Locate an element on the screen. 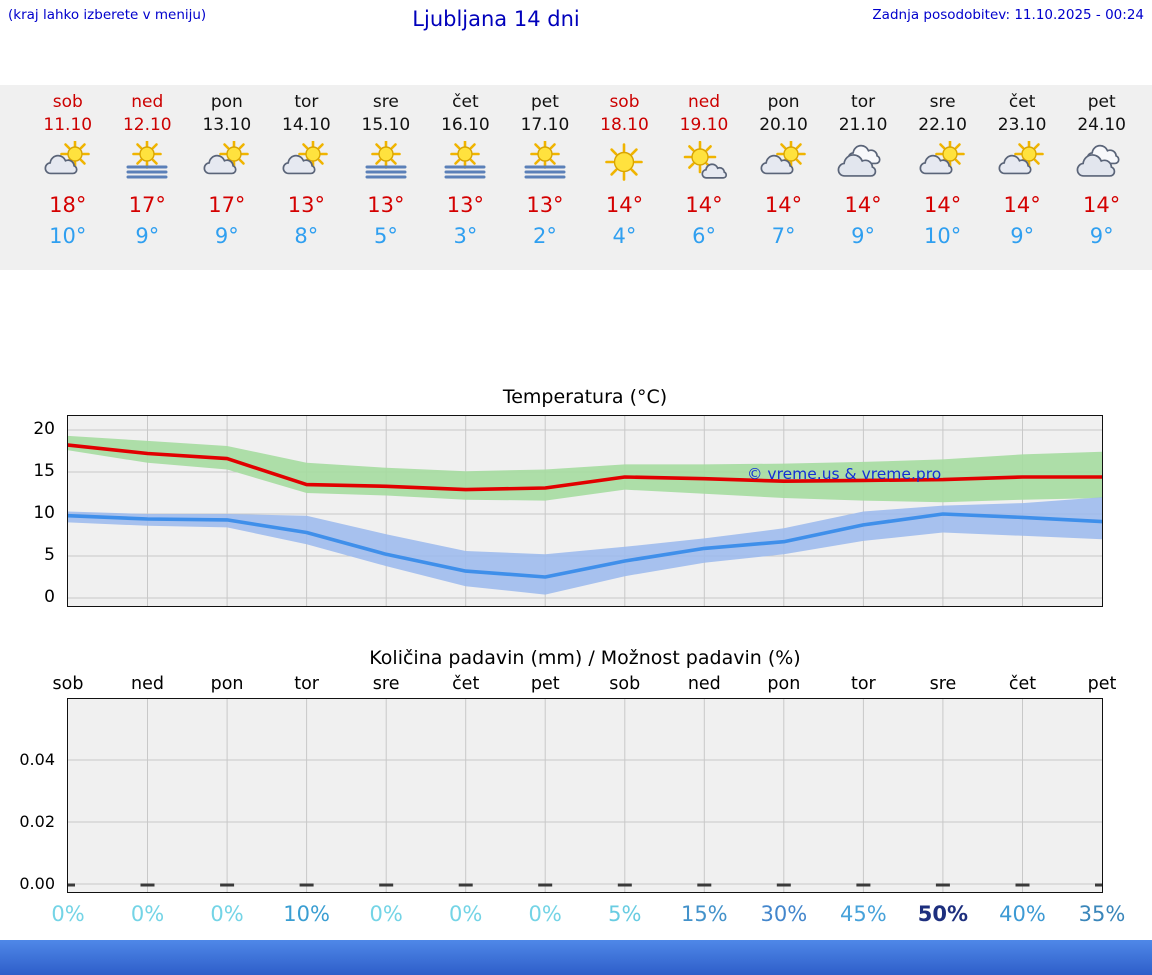 The width and height of the screenshot is (1152, 975). forecast-day: pon 20.10 14° 7° is located at coordinates (784, 177).